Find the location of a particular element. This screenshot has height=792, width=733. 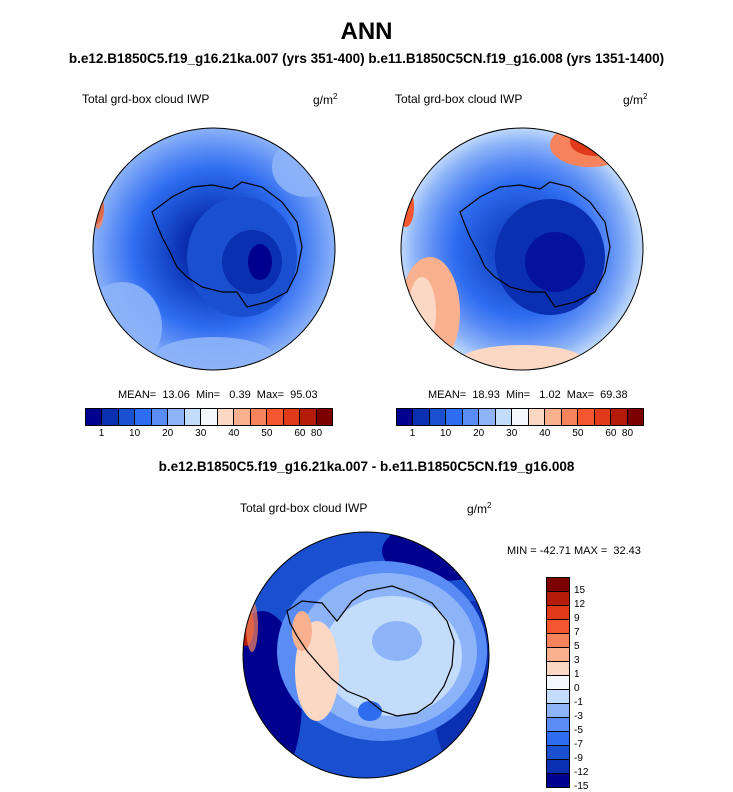

colorbar-tick-label: 5 is located at coordinates (577, 646).